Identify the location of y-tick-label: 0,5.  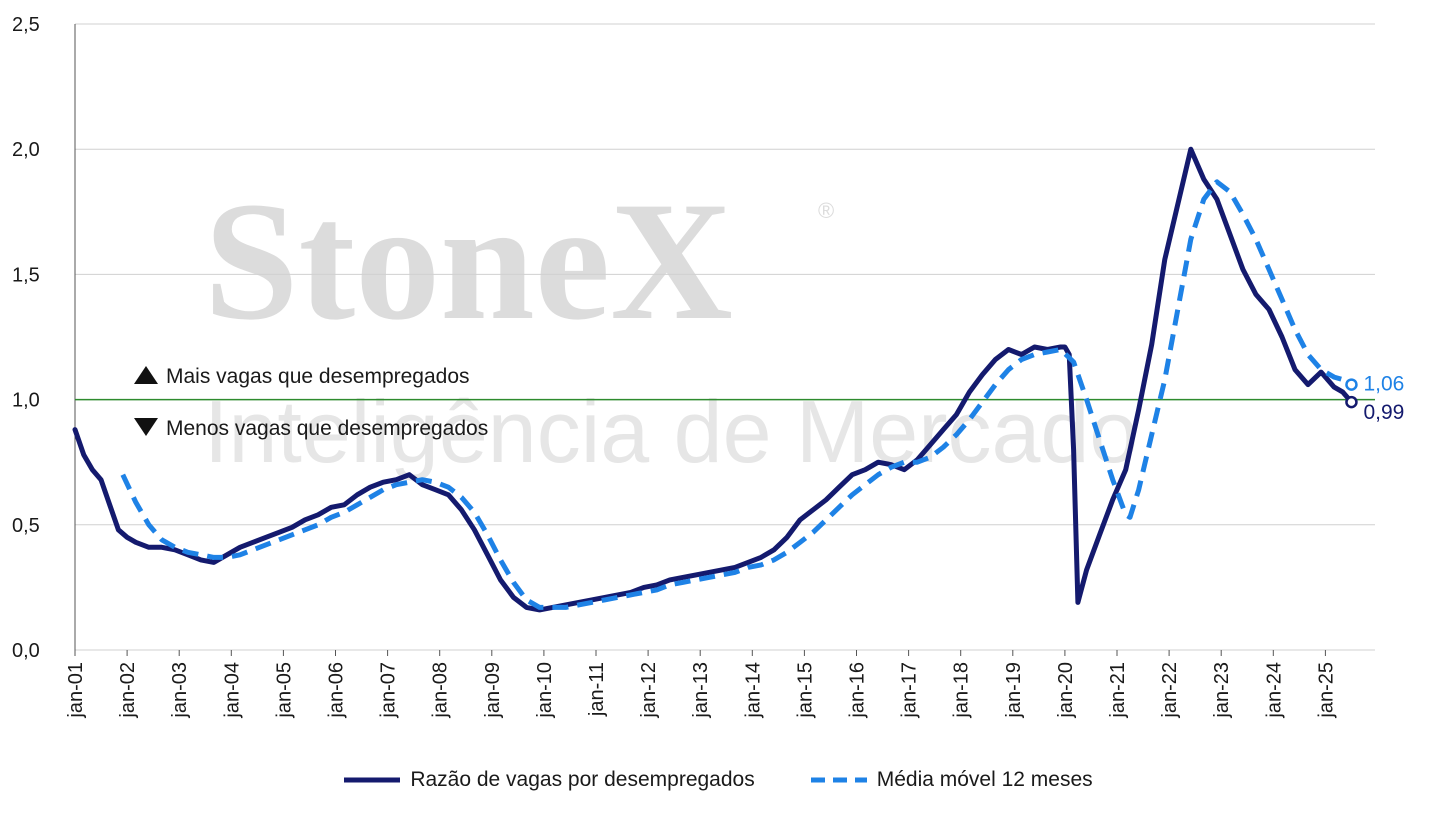
(26, 526).